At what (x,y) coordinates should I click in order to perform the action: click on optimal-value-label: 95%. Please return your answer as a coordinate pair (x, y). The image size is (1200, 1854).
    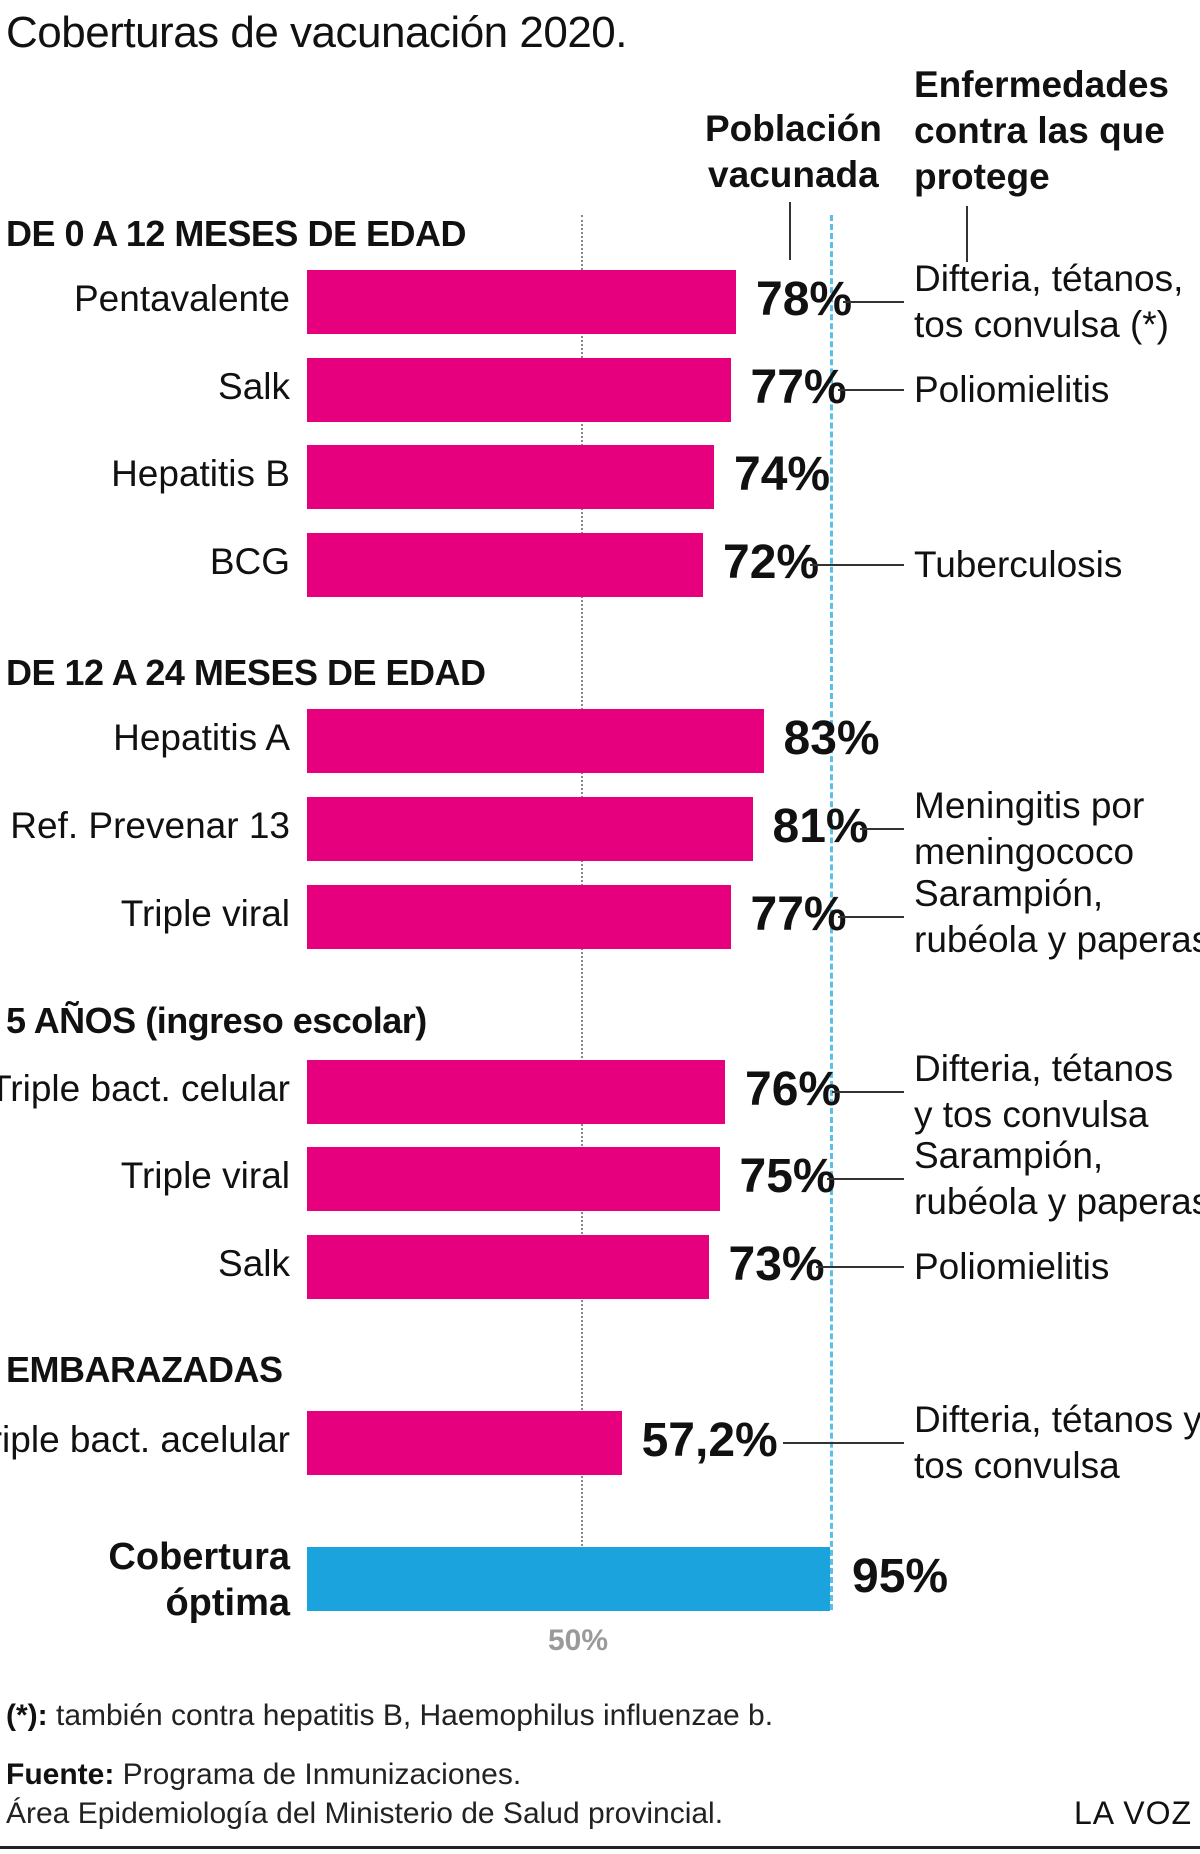
    Looking at the image, I should click on (900, 1576).